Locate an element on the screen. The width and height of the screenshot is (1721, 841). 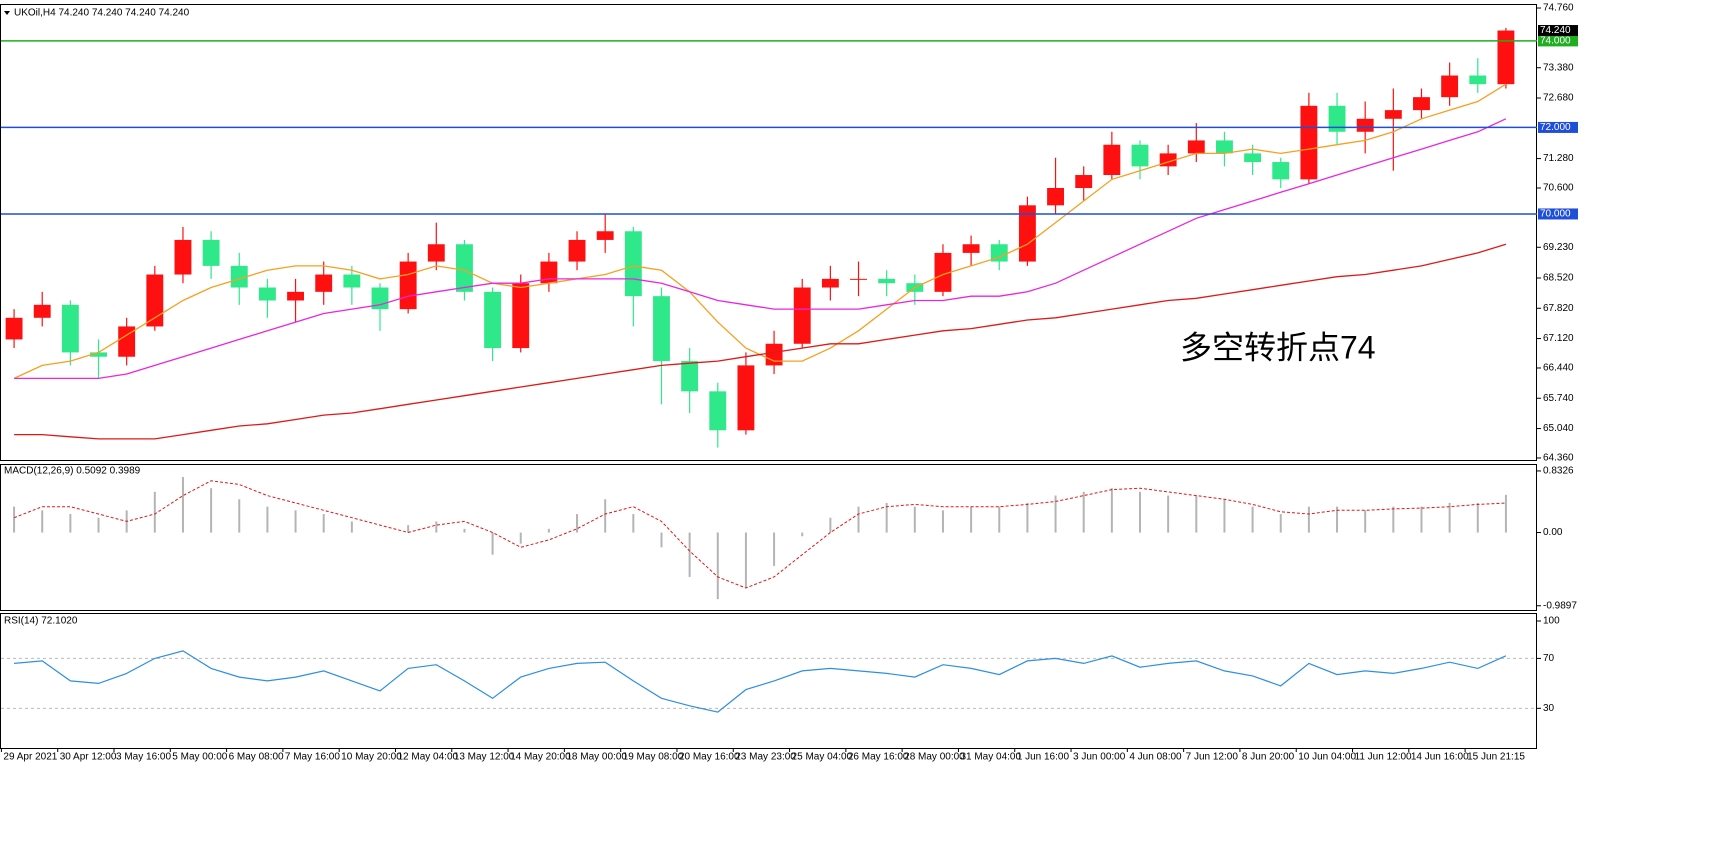
annotation: 多空转折点74 is located at coordinates (1278, 347).